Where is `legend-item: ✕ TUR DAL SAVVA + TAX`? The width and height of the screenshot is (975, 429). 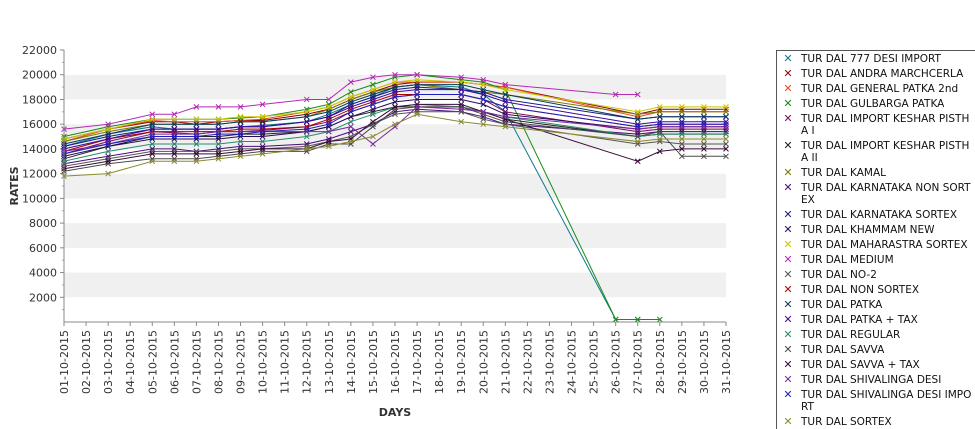 legend-item: ✕ TUR DAL SAVVA + TAX is located at coordinates (876, 364).